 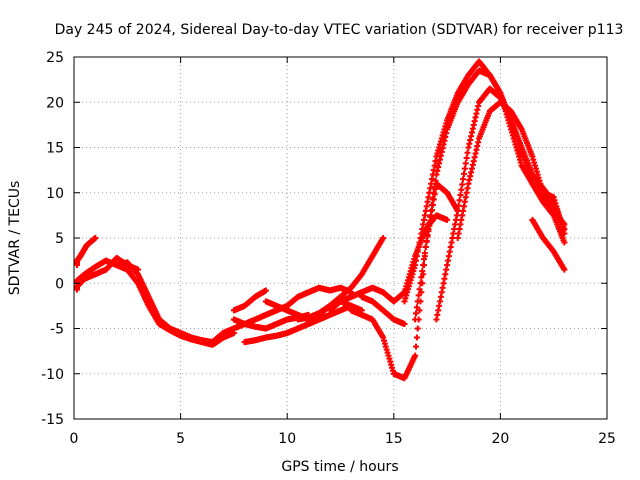 What do you see at coordinates (287, 439) in the screenshot?
I see `x-tick-label: 10` at bounding box center [287, 439].